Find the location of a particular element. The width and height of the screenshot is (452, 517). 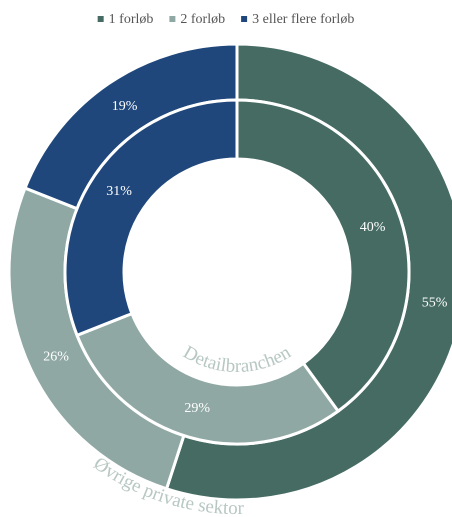

value-label: 55% is located at coordinates (435, 303).